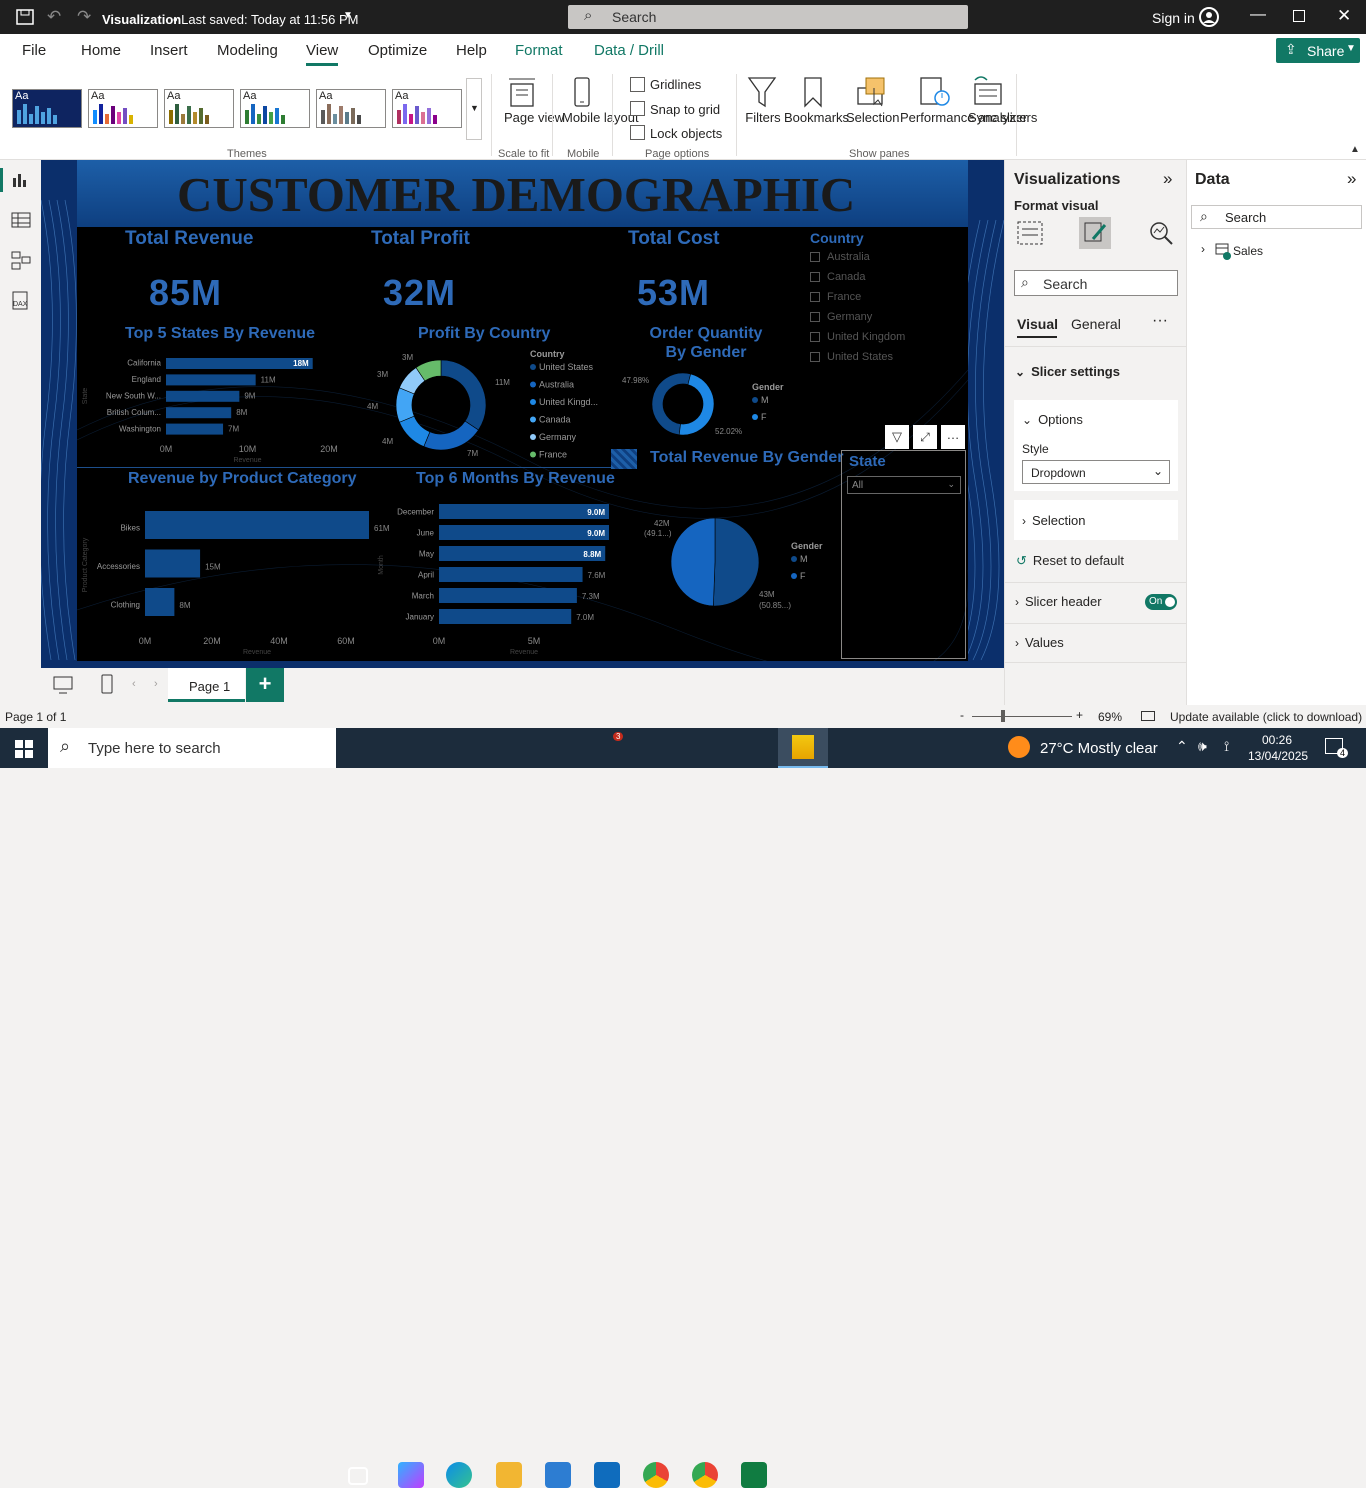 The width and height of the screenshot is (1366, 1488). I want to click on collapse-ribbon-icon: ▲, so click(1355, 149).